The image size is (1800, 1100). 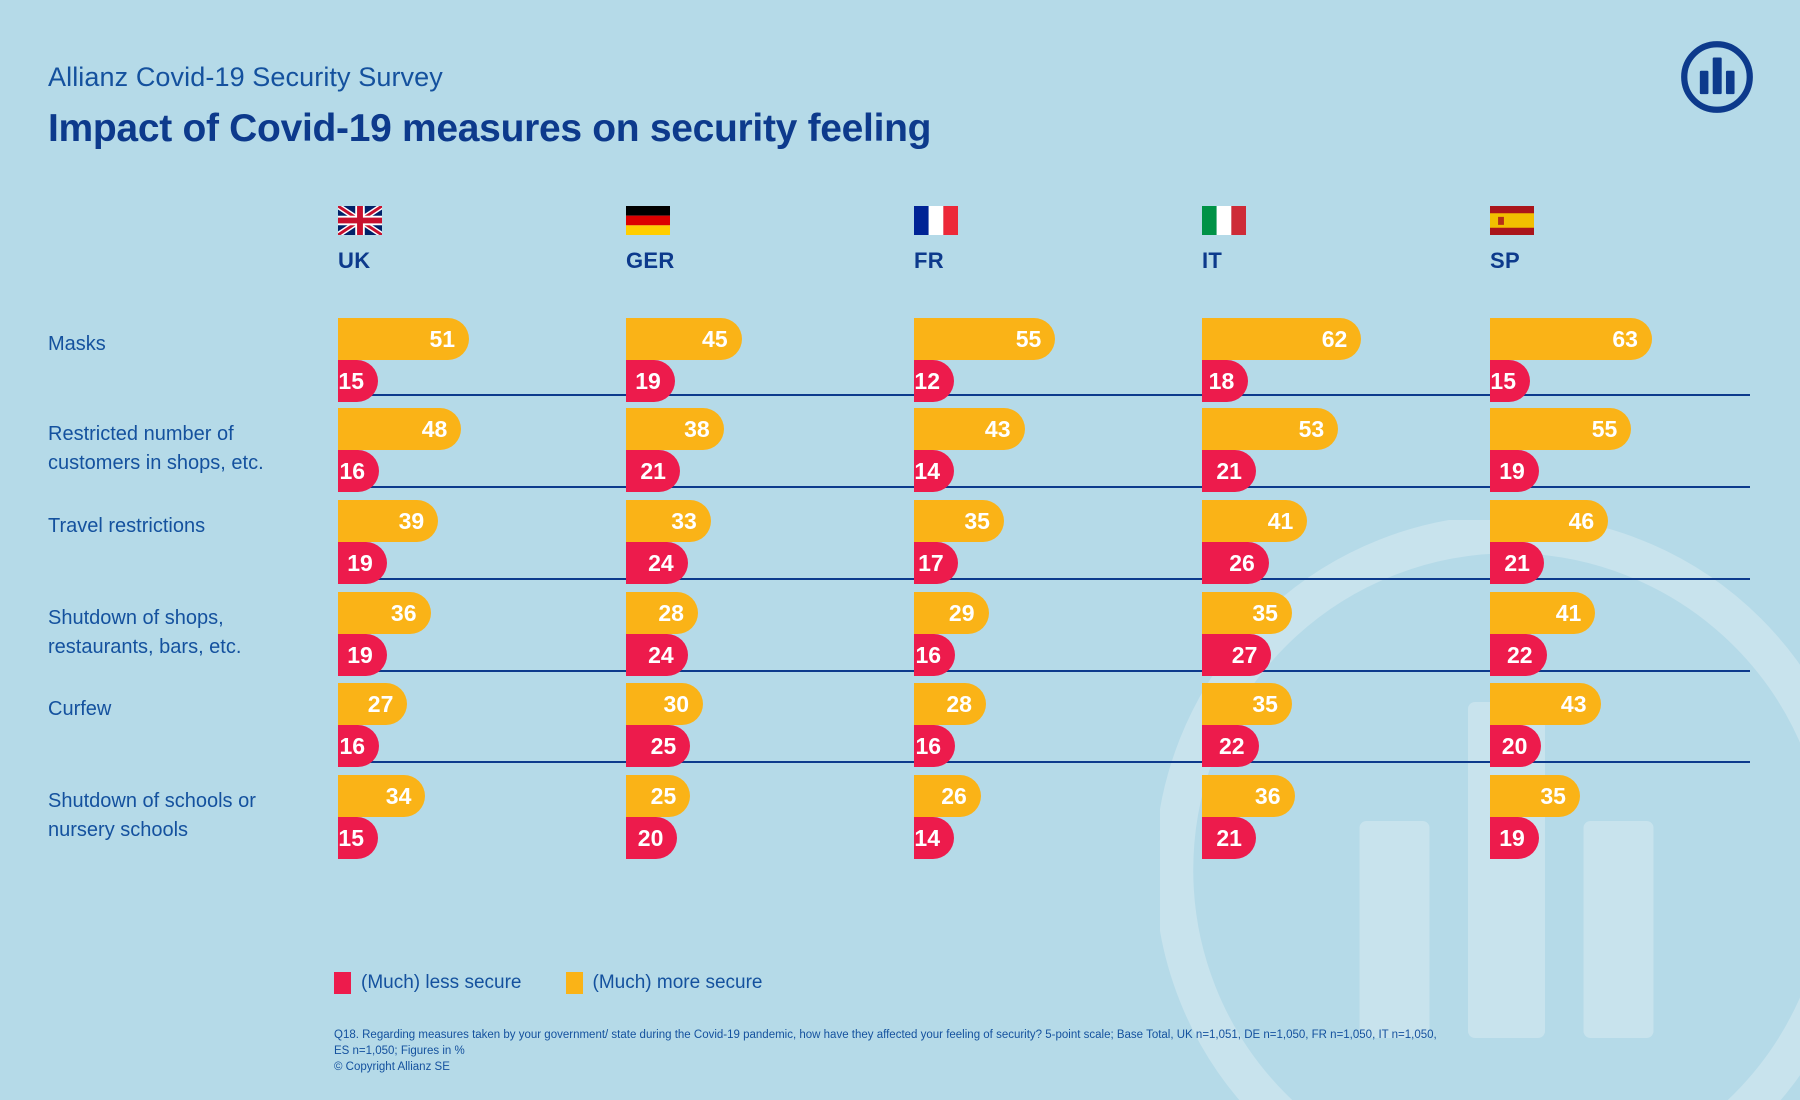 I want to click on column-header-fr: FR, so click(x=1004, y=240).